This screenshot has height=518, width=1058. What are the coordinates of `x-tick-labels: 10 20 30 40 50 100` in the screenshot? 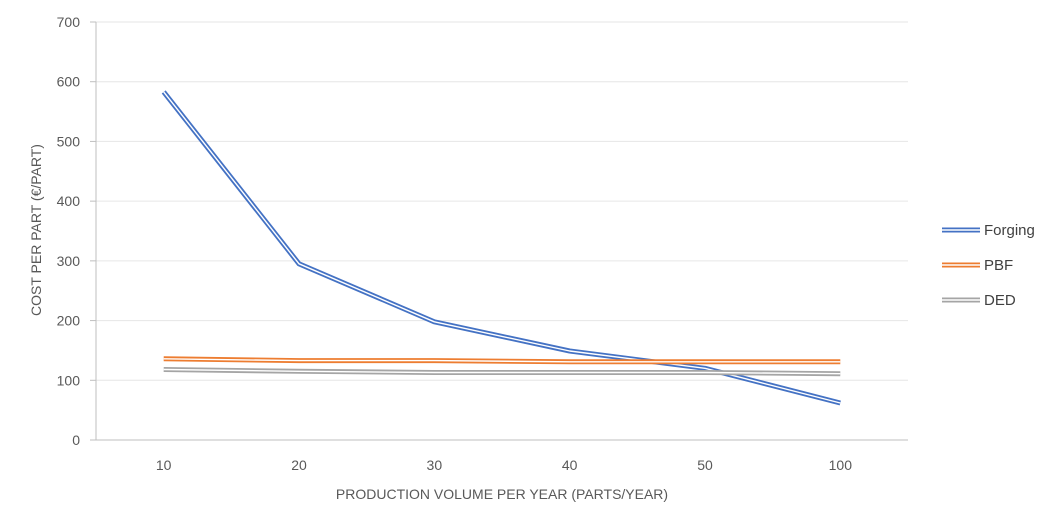 It's located at (504, 465).